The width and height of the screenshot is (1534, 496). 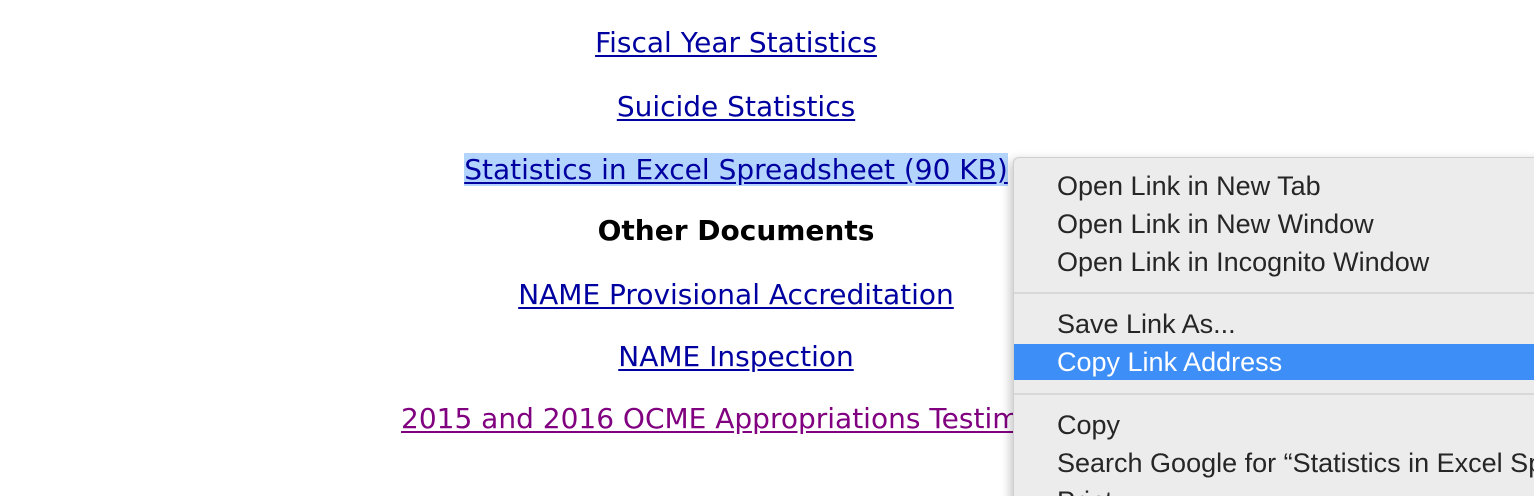 I want to click on menu-item-copy: Copy, so click(x=1089, y=425).